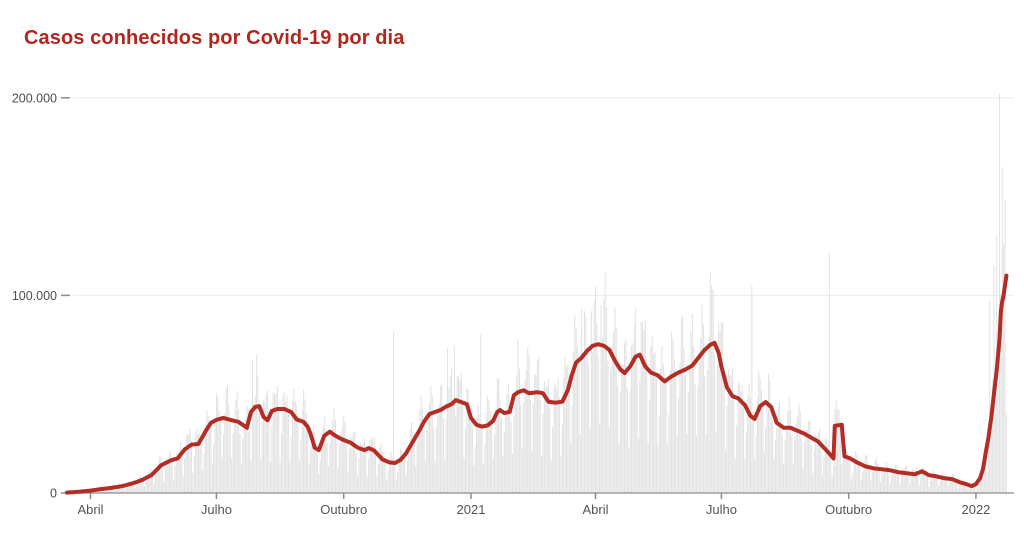 The width and height of the screenshot is (1024, 539). What do you see at coordinates (721, 509) in the screenshot?
I see `x-axis-label: Julho` at bounding box center [721, 509].